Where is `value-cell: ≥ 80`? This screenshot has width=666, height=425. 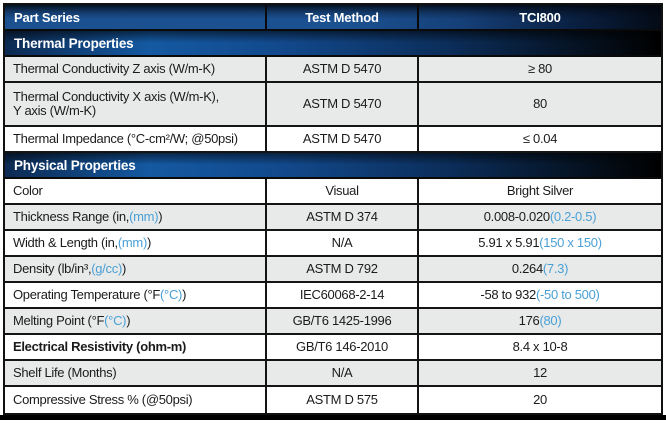
value-cell: ≥ 80 is located at coordinates (539, 69).